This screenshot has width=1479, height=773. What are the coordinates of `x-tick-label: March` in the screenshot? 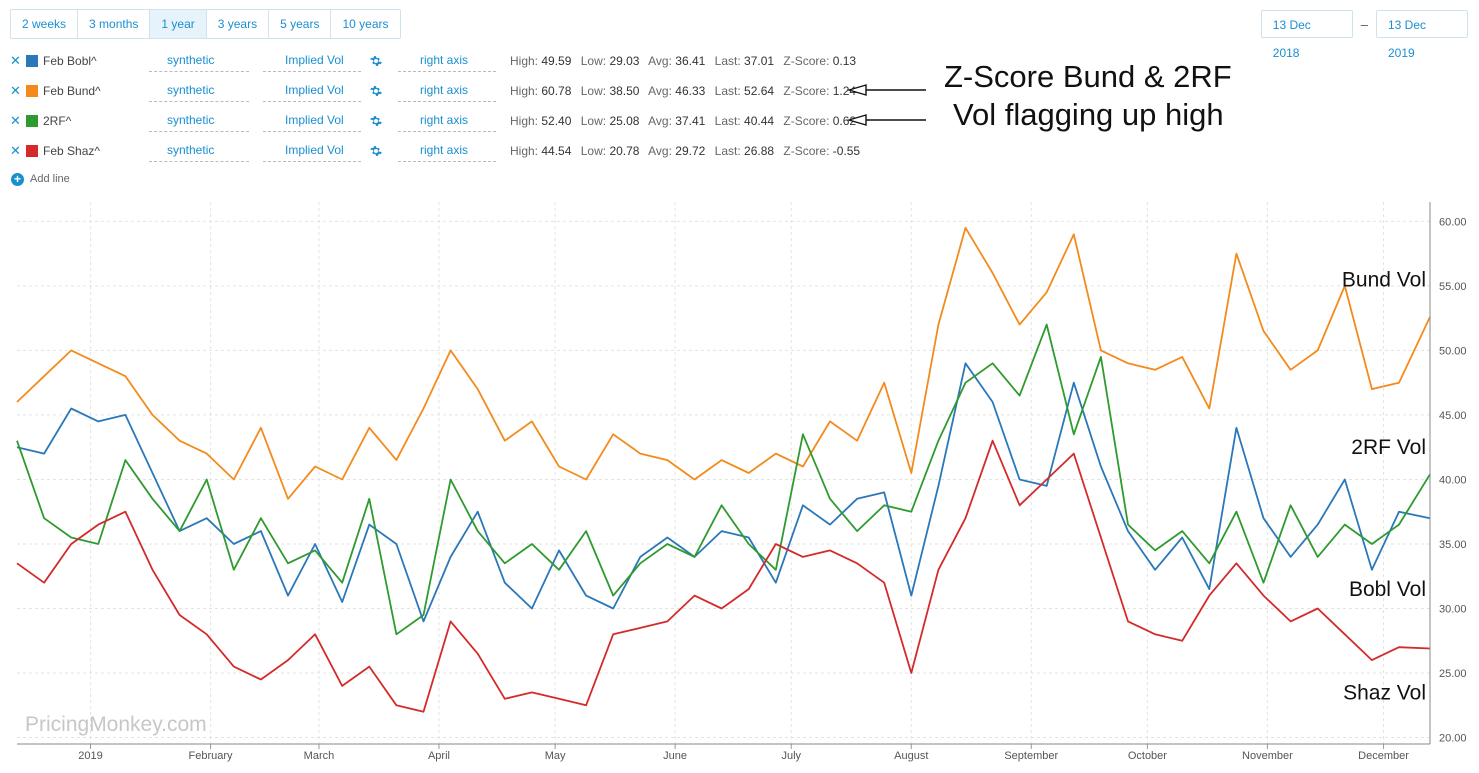 It's located at (319, 756).